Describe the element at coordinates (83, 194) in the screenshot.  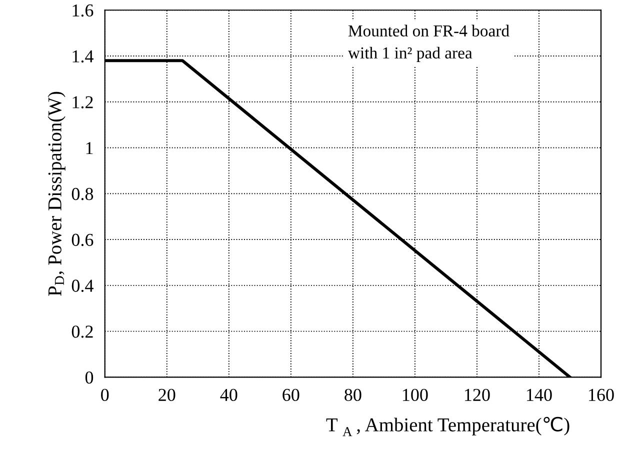
I see `y-tick-label: 0.8` at that location.